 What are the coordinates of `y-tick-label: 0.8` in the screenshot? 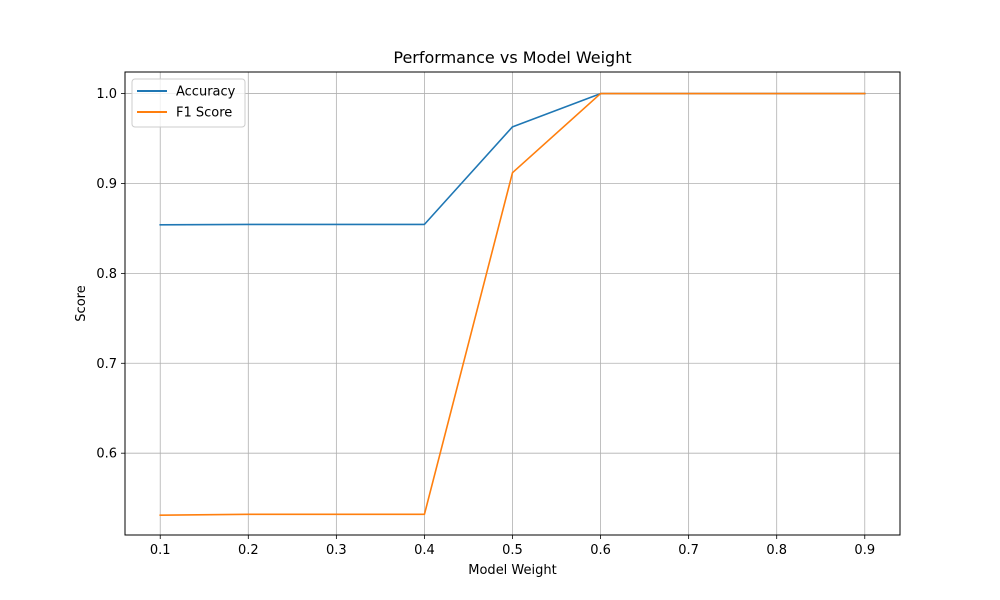 It's located at (106, 274).